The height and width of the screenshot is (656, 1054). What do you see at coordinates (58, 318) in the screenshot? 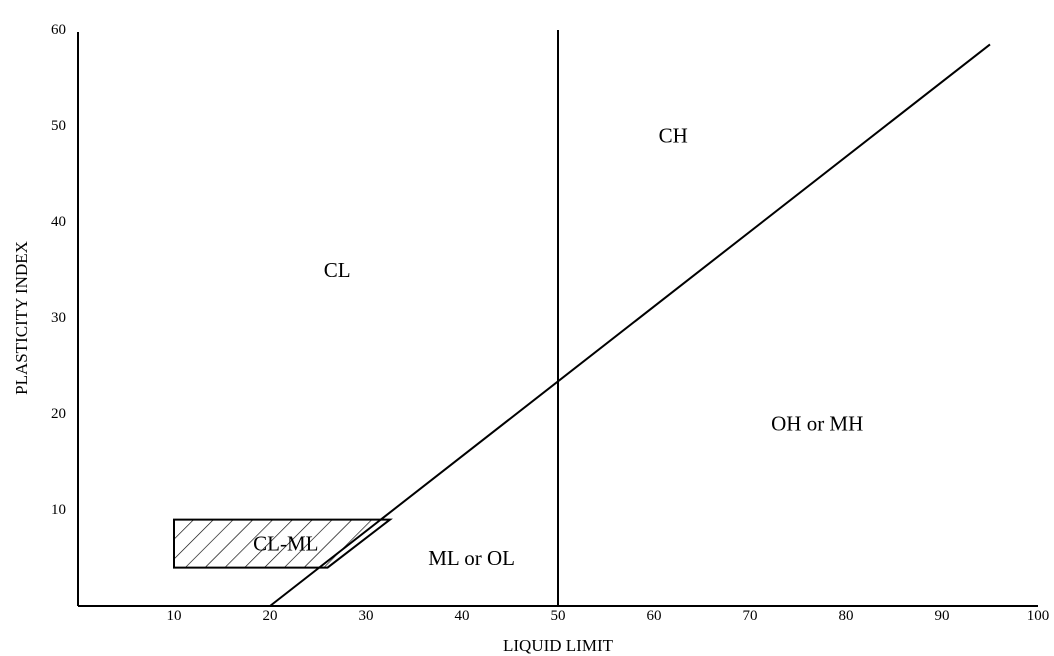
I see `y-tick-label: 30` at bounding box center [58, 318].